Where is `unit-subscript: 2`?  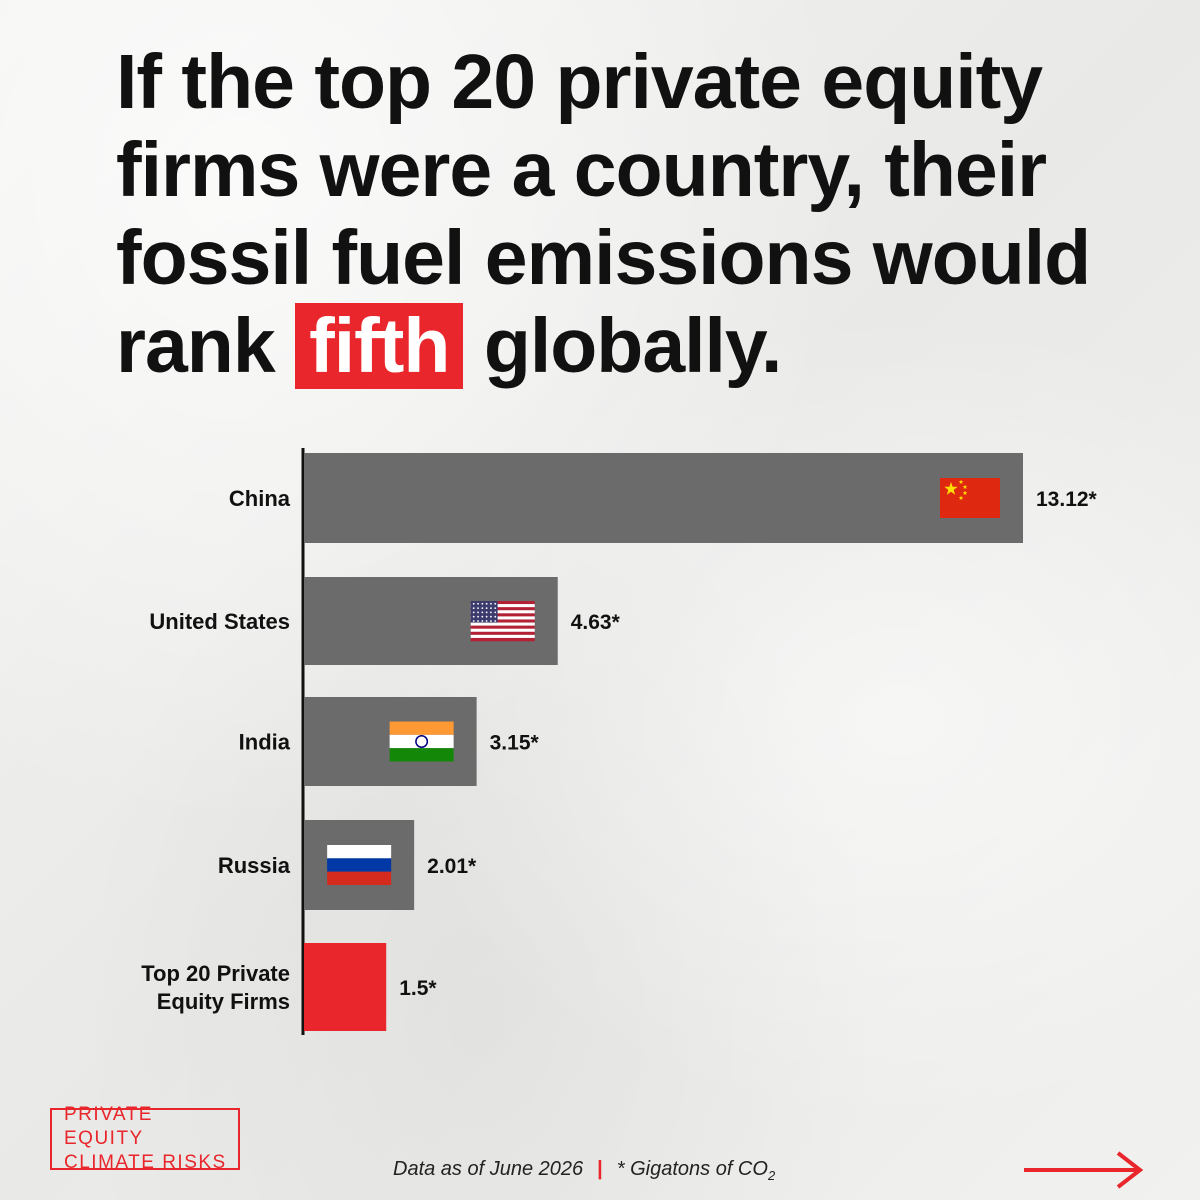
unit-subscript: 2 is located at coordinates (771, 1175).